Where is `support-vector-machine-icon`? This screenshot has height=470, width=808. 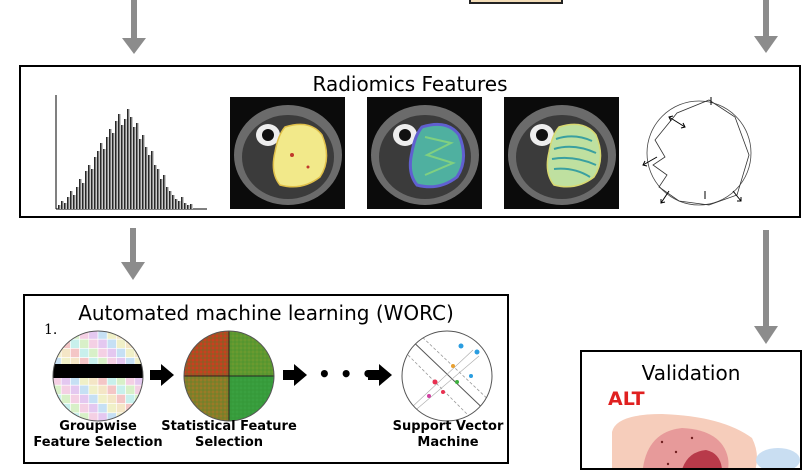
support-vector-machine-icon is located at coordinates (447, 376).